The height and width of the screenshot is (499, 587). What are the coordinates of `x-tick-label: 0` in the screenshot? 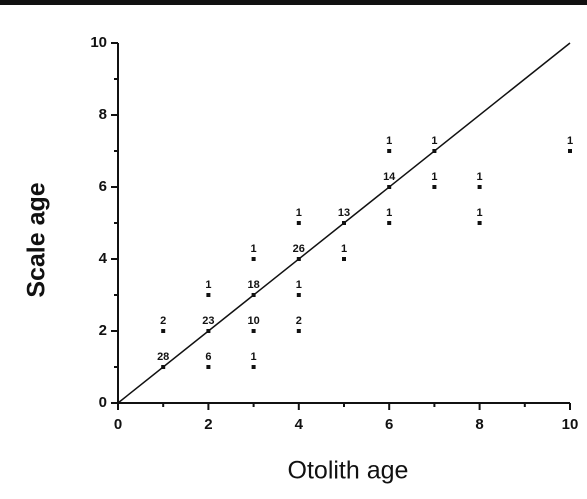 It's located at (118, 424).